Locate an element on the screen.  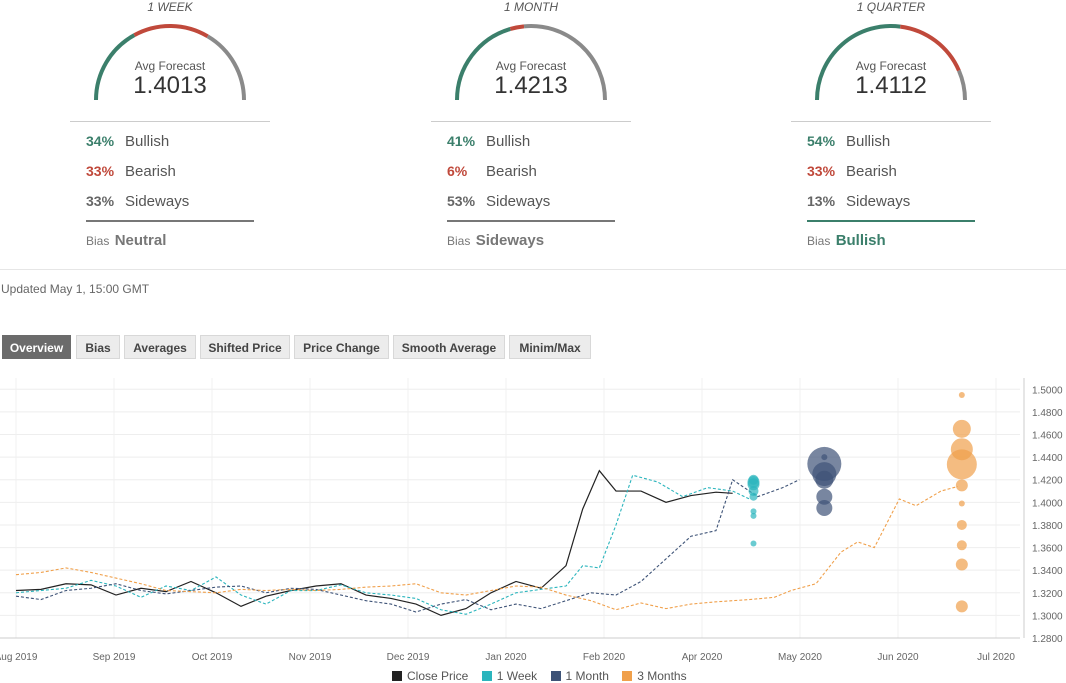
bullish-row: 41% Bullish is located at coordinates (488, 141).